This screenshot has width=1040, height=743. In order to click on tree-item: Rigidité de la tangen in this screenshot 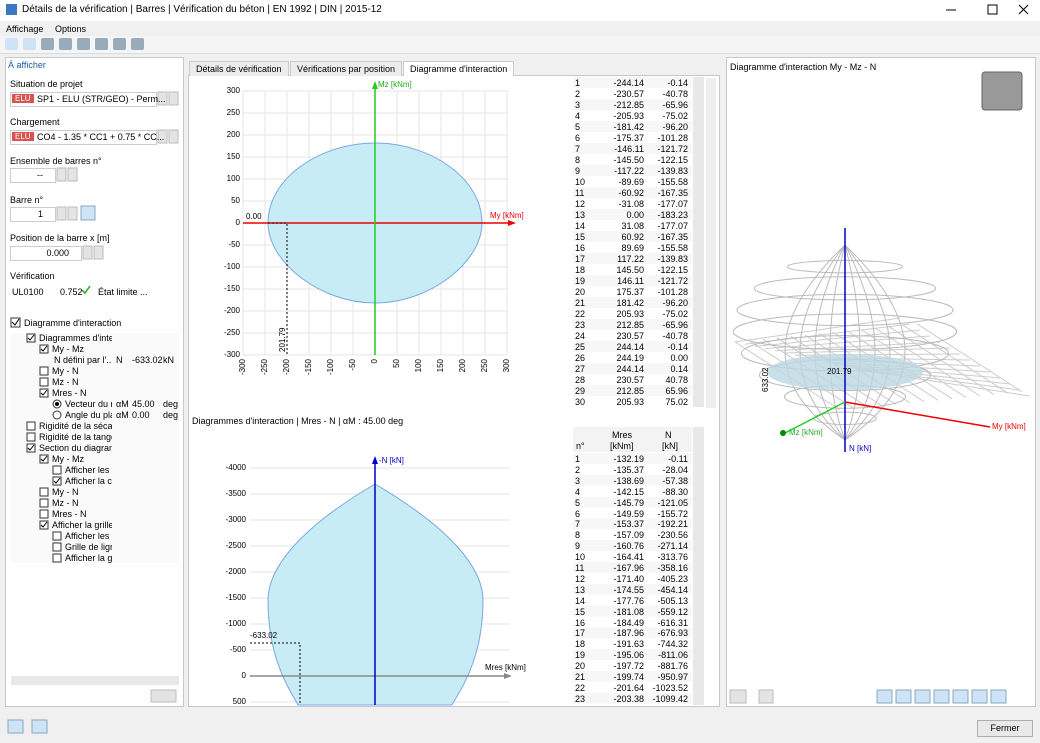, I will do `click(75, 437)`.